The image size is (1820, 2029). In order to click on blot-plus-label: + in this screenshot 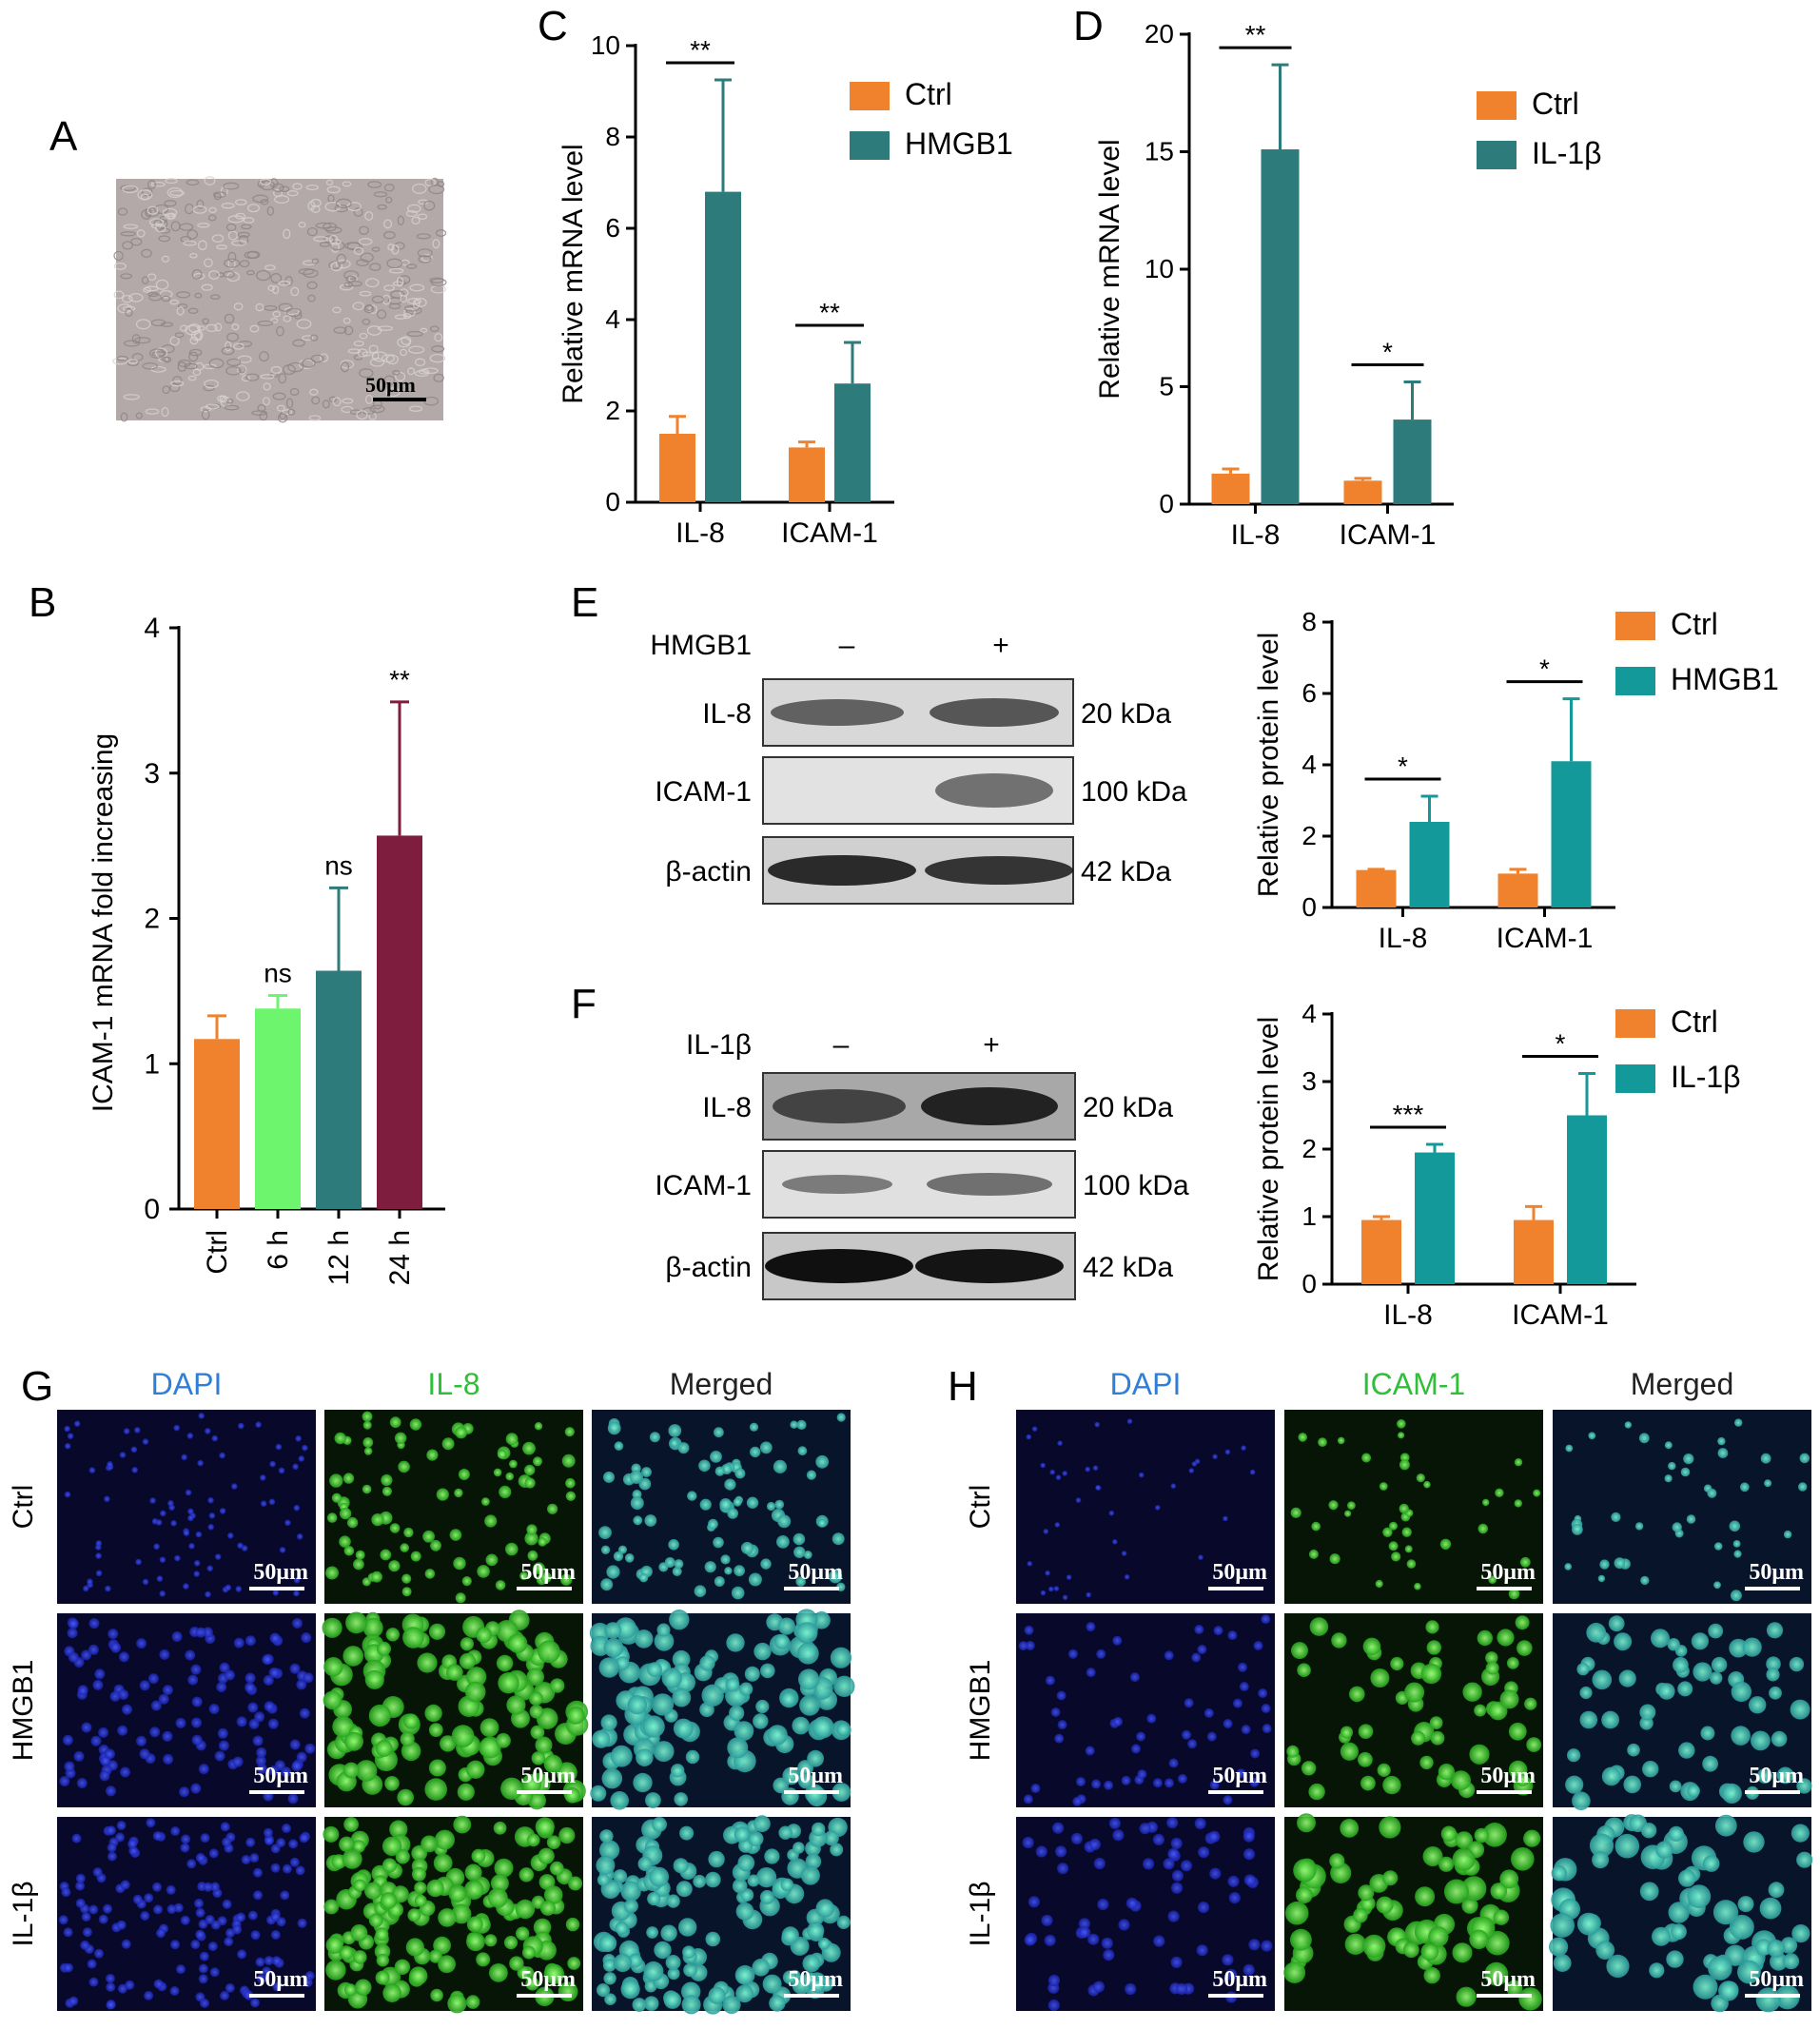, I will do `click(1001, 646)`.